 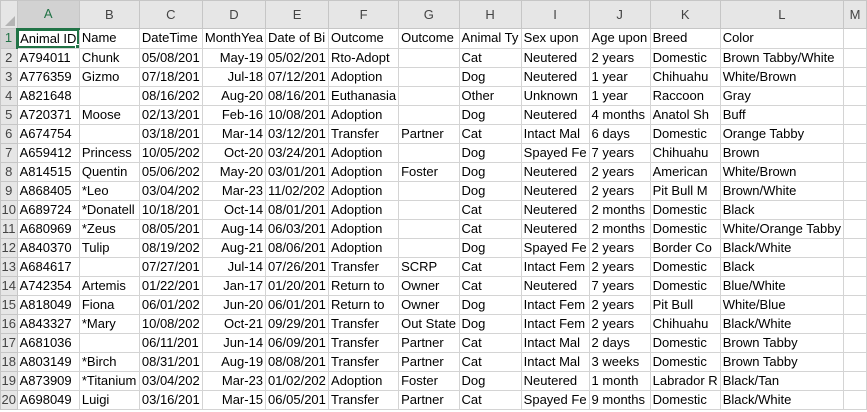 What do you see at coordinates (781, 171) in the screenshot?
I see `cell-l8: White/Brown` at bounding box center [781, 171].